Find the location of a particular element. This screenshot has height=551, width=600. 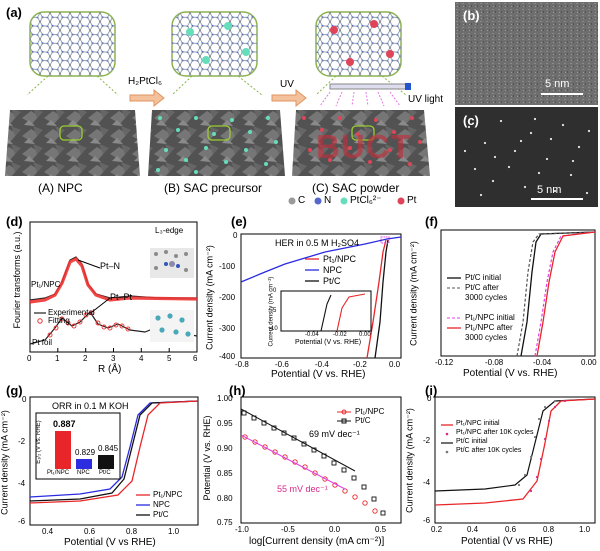

panel-h-ytick: 1.00 is located at coordinates (225, 398).